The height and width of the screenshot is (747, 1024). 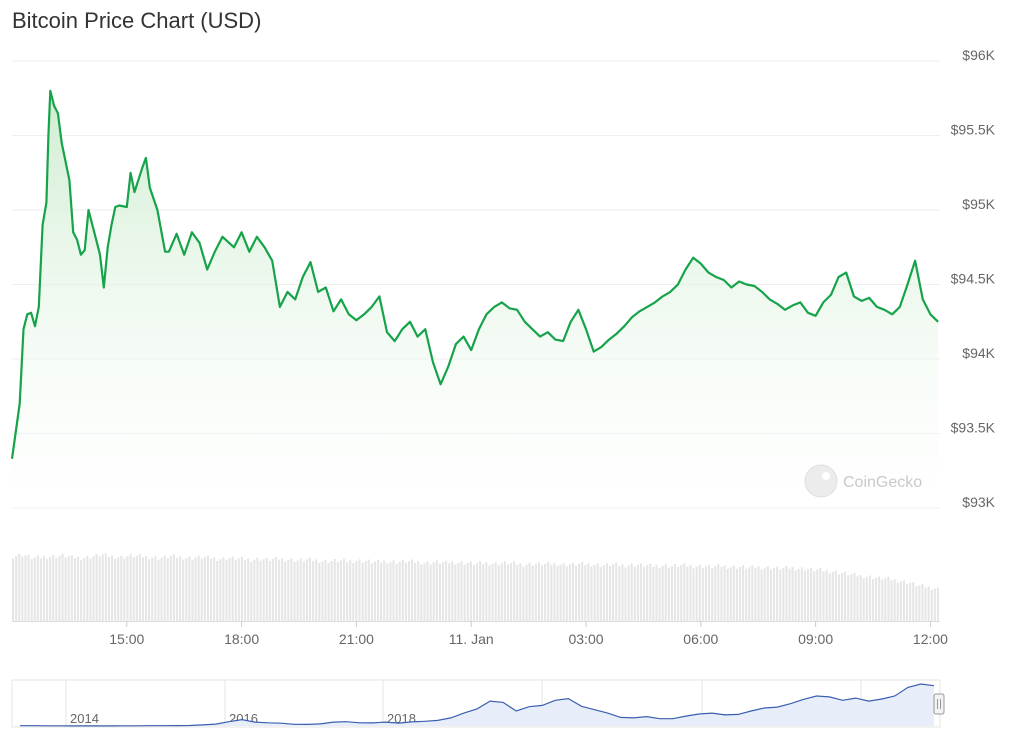 I want to click on y-tick-label: $93.5K, so click(x=973, y=428).